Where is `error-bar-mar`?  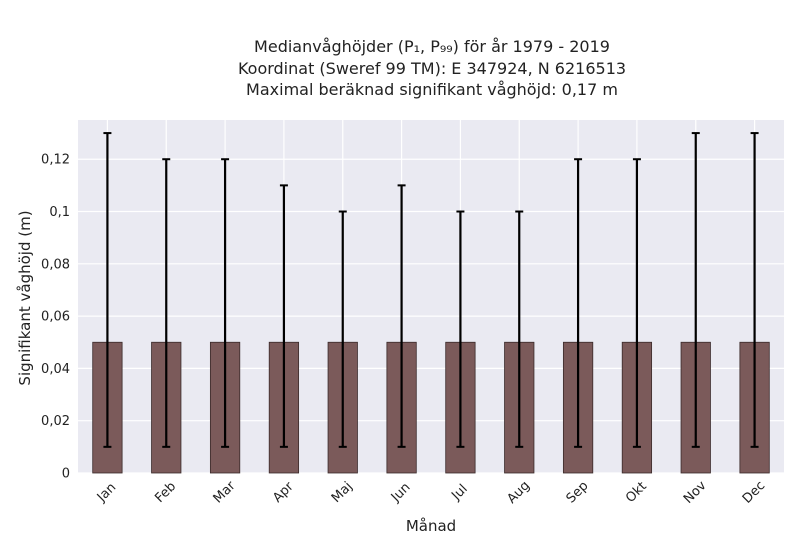 error-bar-mar is located at coordinates (225, 303).